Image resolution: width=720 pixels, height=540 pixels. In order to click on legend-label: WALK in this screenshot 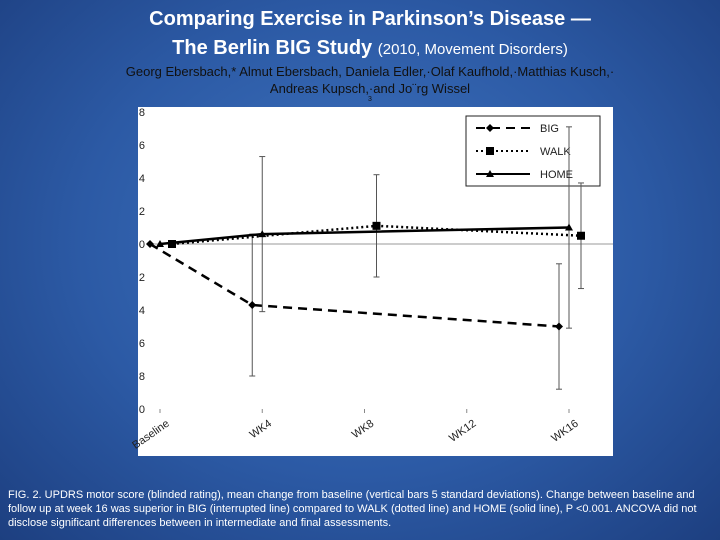, I will do `click(555, 152)`.